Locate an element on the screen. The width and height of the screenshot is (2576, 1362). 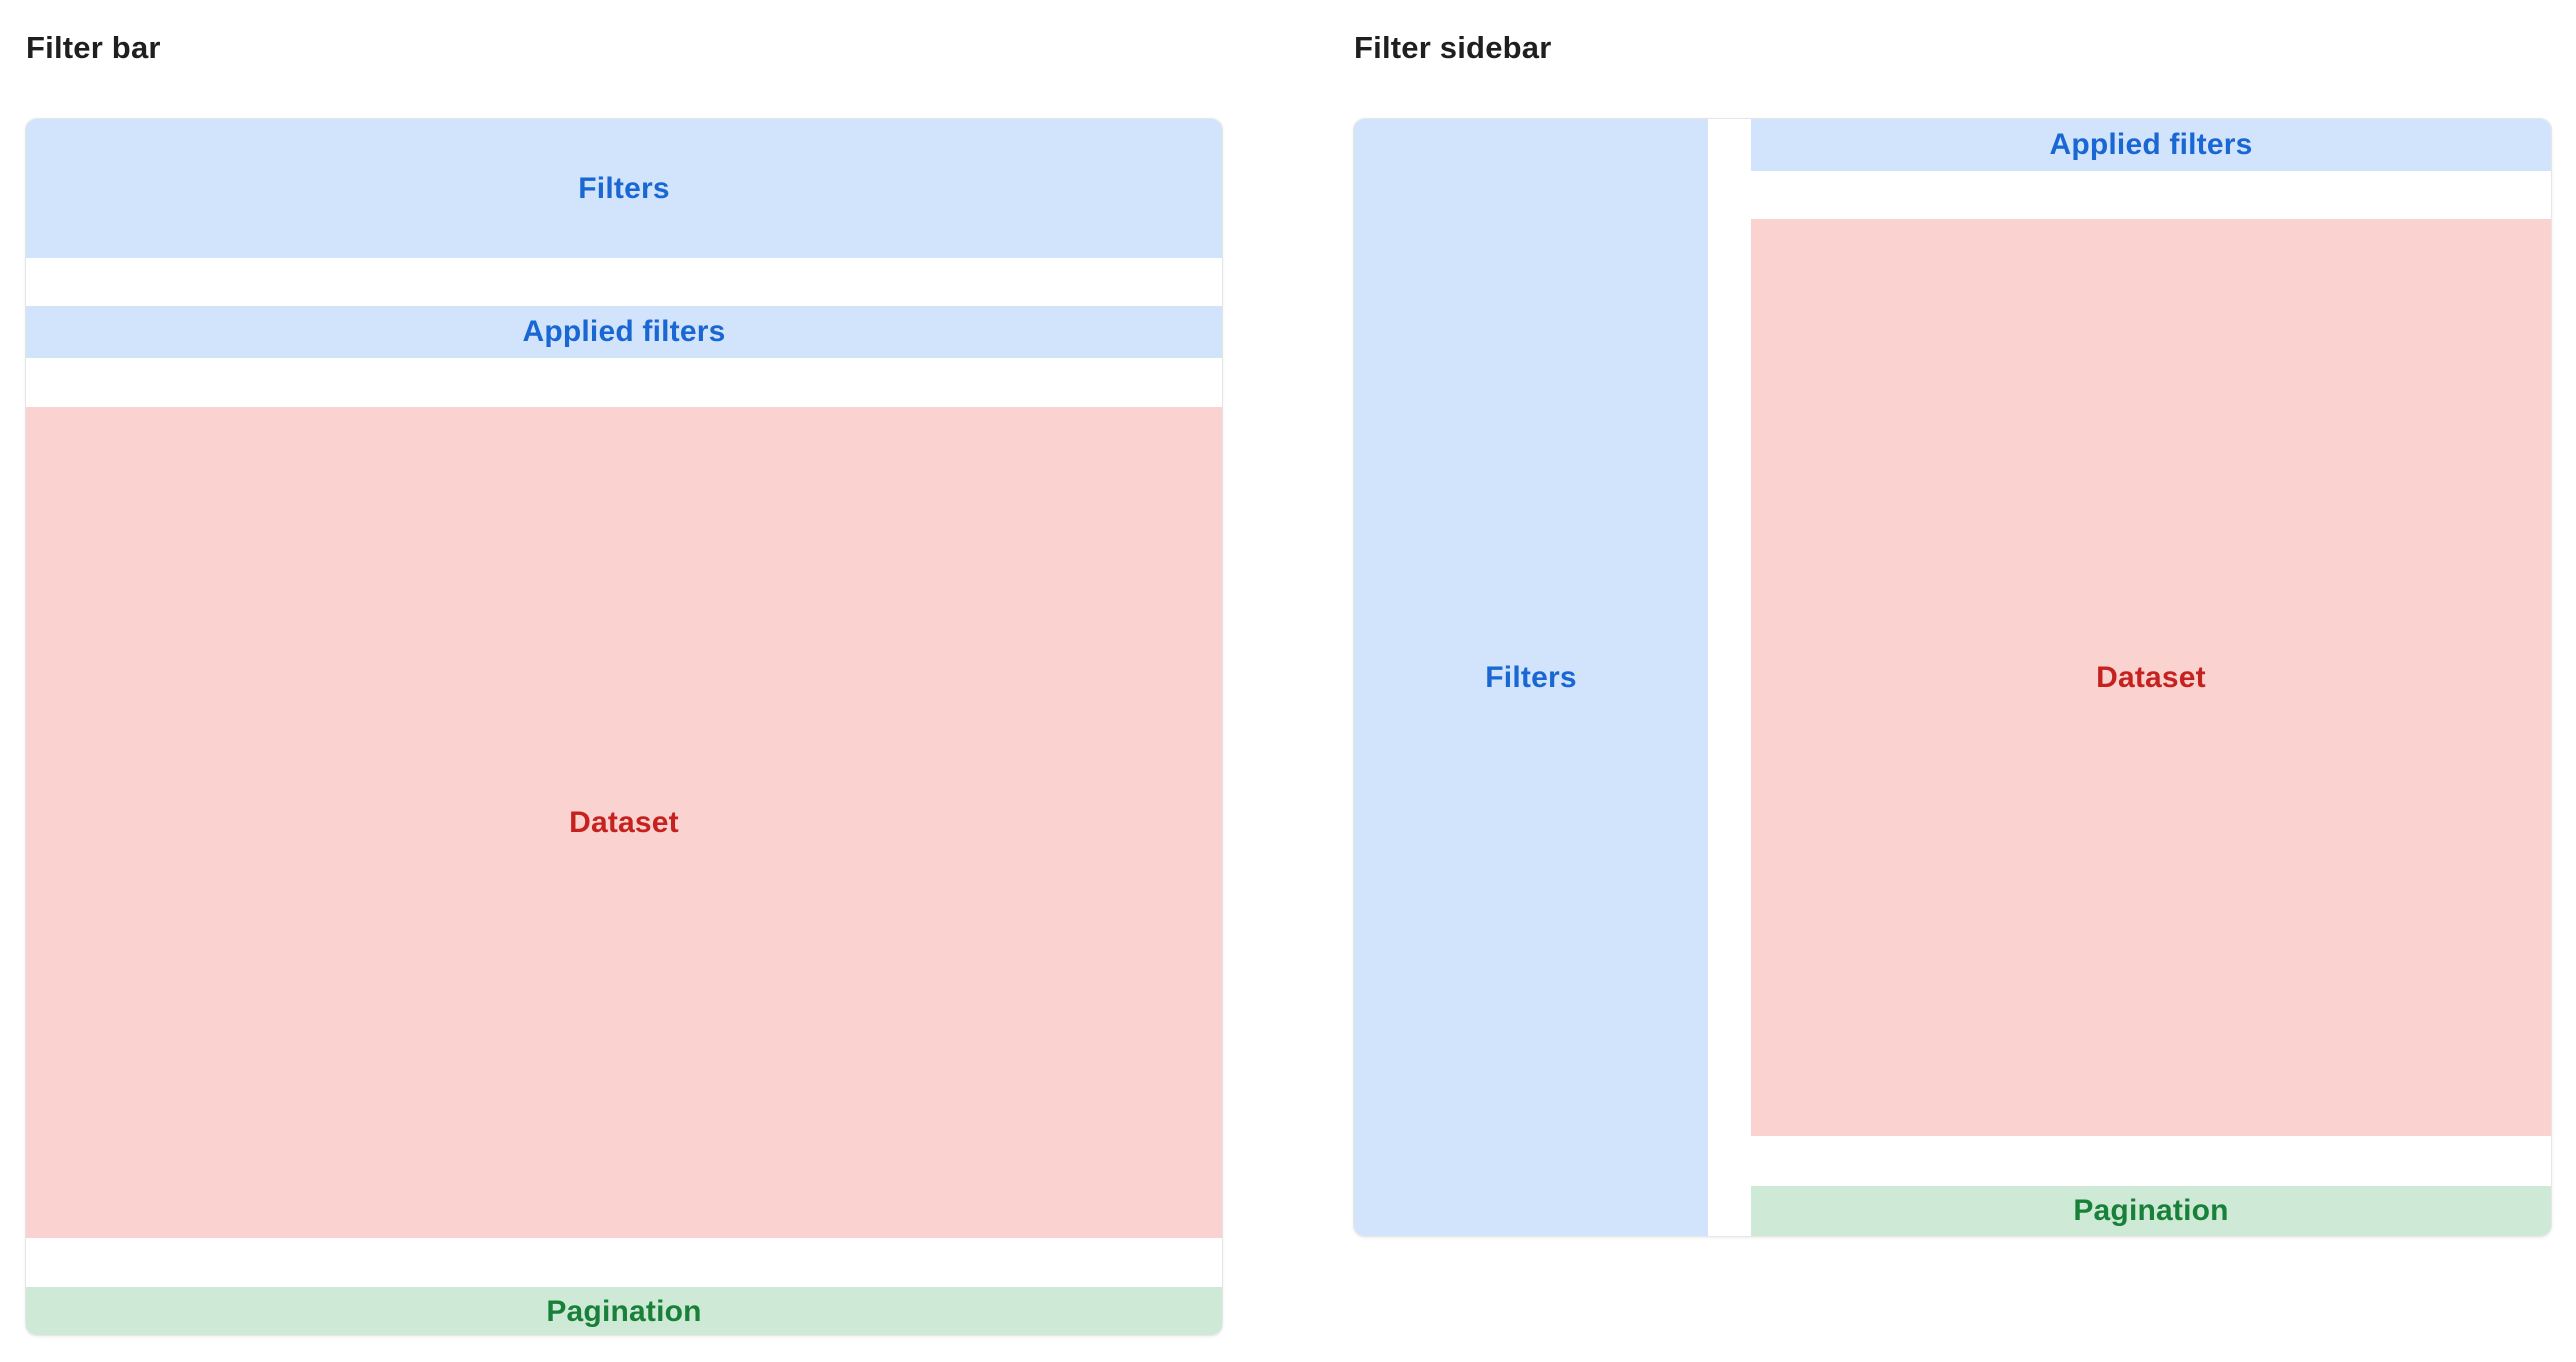
filters-block: Filters is located at coordinates (624, 188).